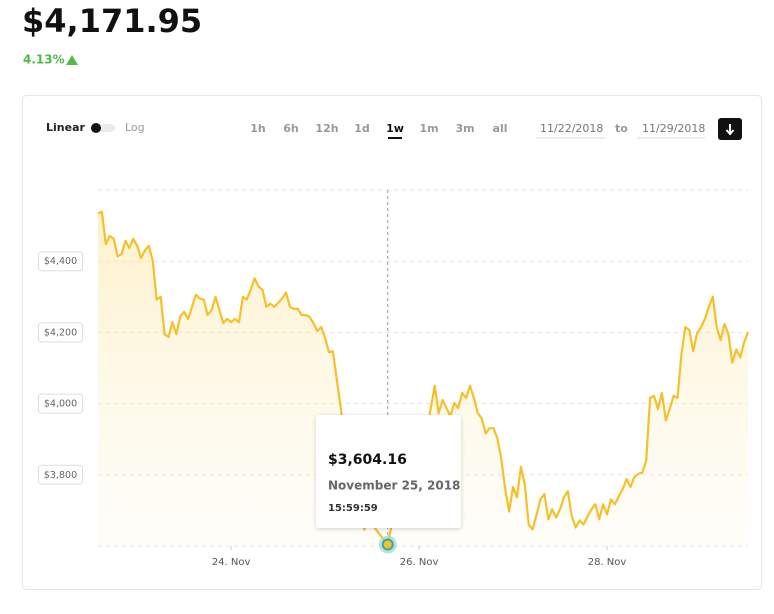  Describe the element at coordinates (258, 128) in the screenshot. I see `range-button: 1h` at that location.